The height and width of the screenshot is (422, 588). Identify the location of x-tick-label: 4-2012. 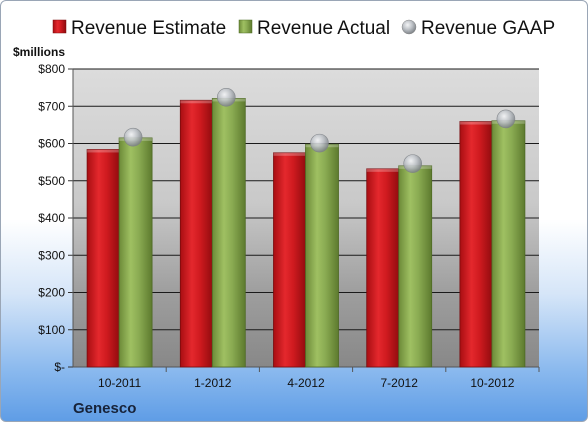
(306, 383).